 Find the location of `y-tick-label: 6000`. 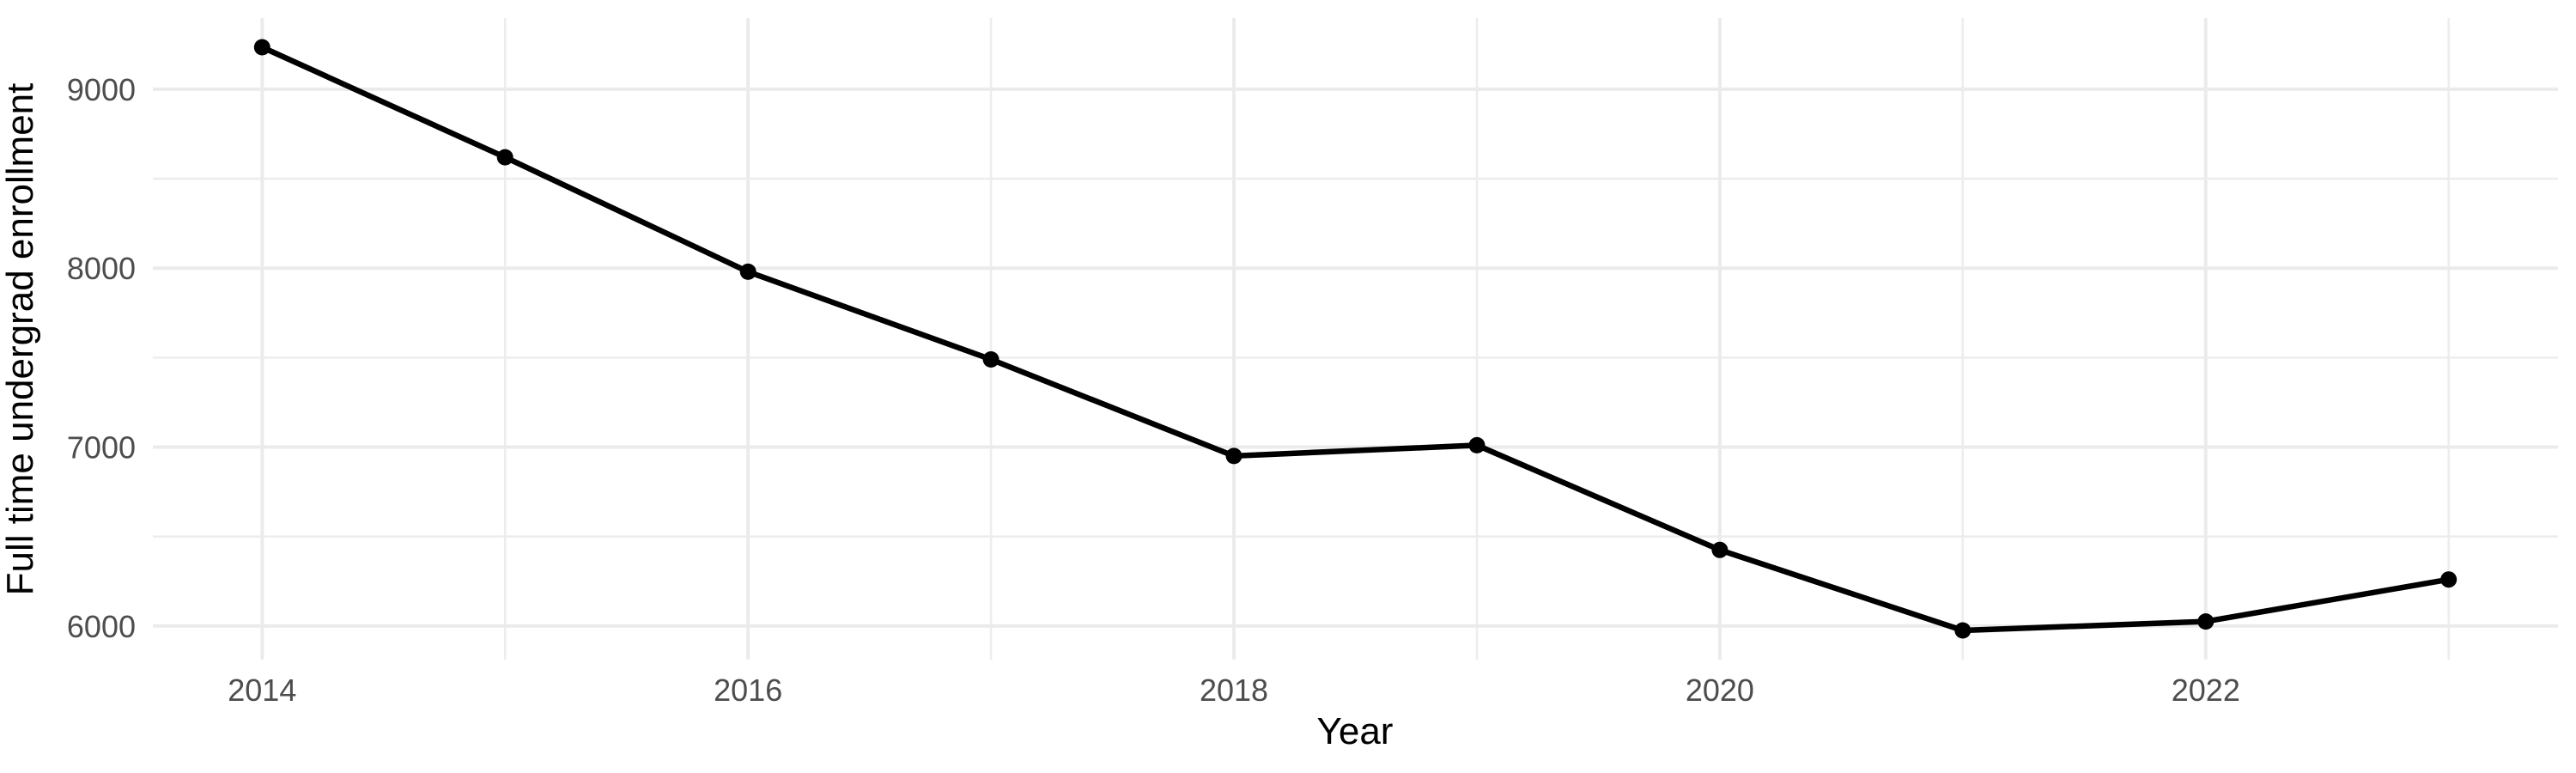

y-tick-label: 6000 is located at coordinates (101, 626).